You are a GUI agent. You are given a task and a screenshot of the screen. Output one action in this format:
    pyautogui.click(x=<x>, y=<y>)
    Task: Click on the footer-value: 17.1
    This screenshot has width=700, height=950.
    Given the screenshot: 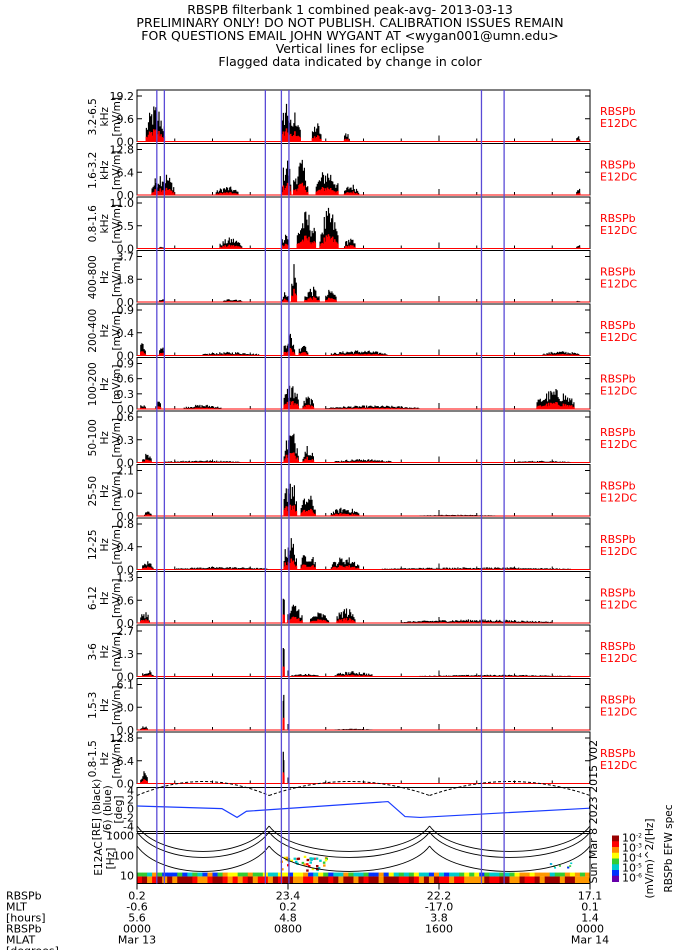 What is the action you would take?
    pyautogui.click(x=590, y=896)
    